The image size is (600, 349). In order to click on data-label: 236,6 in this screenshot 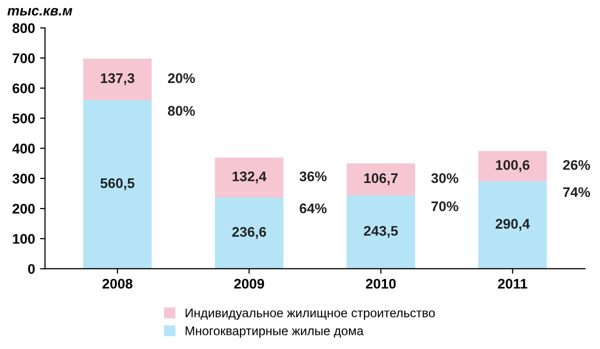, I will do `click(249, 233)`.